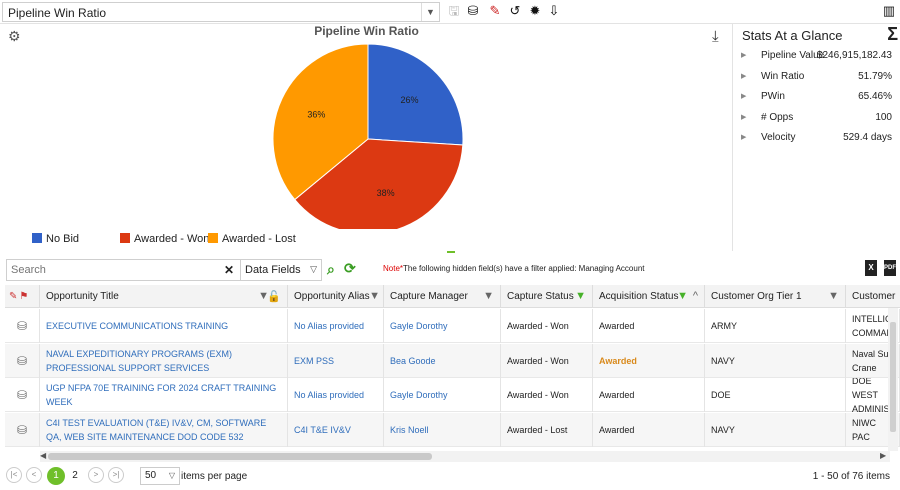 The width and height of the screenshot is (900, 490). What do you see at coordinates (547, 296) in the screenshot?
I see `col-capture-status: Capture Status ▼` at bounding box center [547, 296].